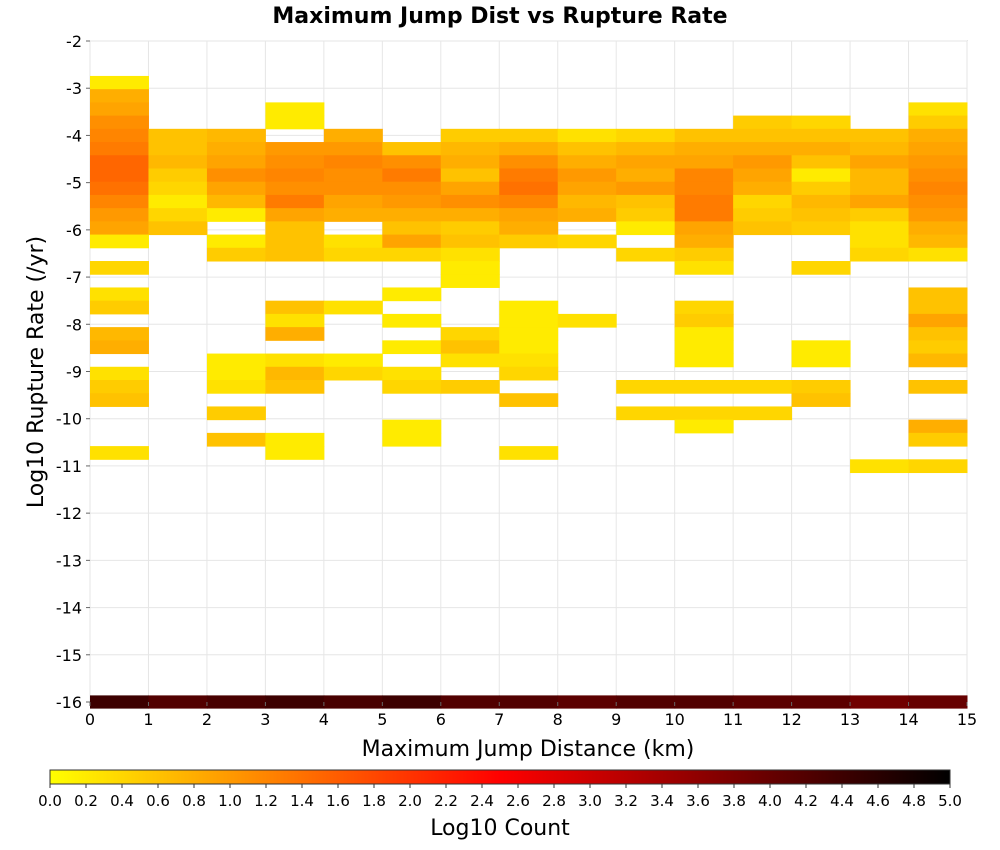 The width and height of the screenshot is (1000, 850). What do you see at coordinates (122, 801) in the screenshot?
I see `colorbar-tick-label: 0.4` at bounding box center [122, 801].